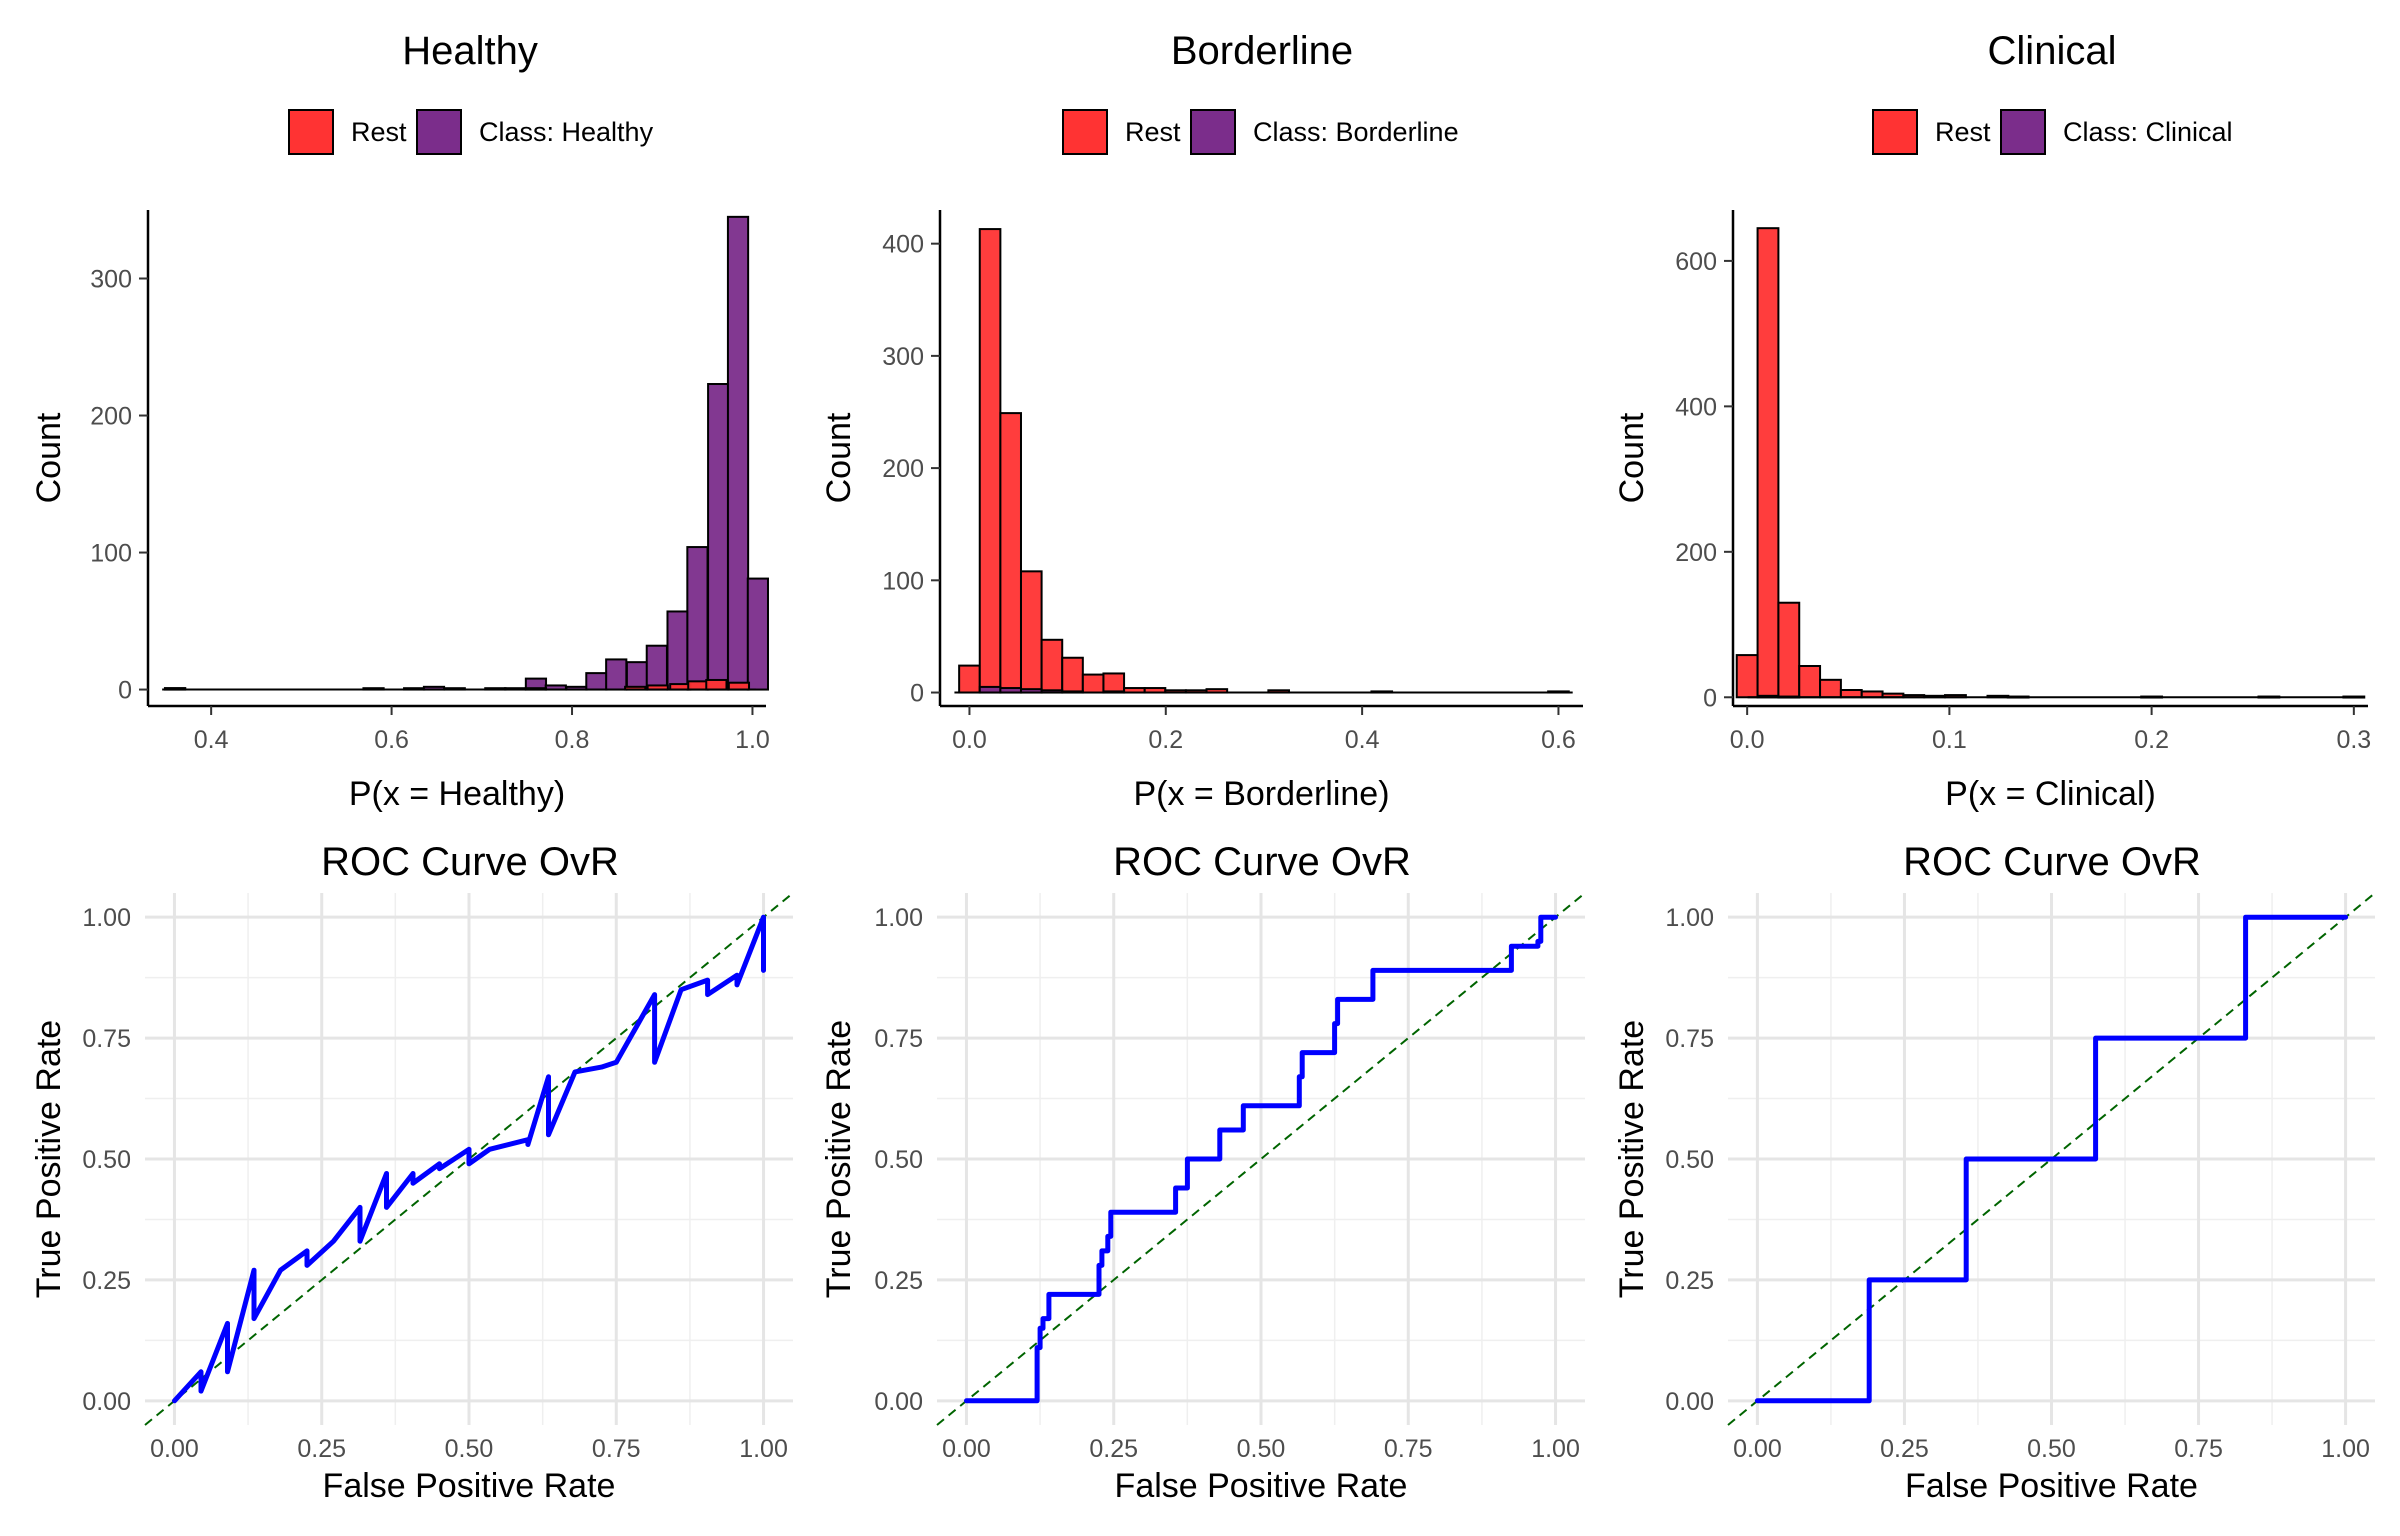  Describe the element at coordinates (1696, 262) in the screenshot. I see `y-tick-label: 600` at that location.